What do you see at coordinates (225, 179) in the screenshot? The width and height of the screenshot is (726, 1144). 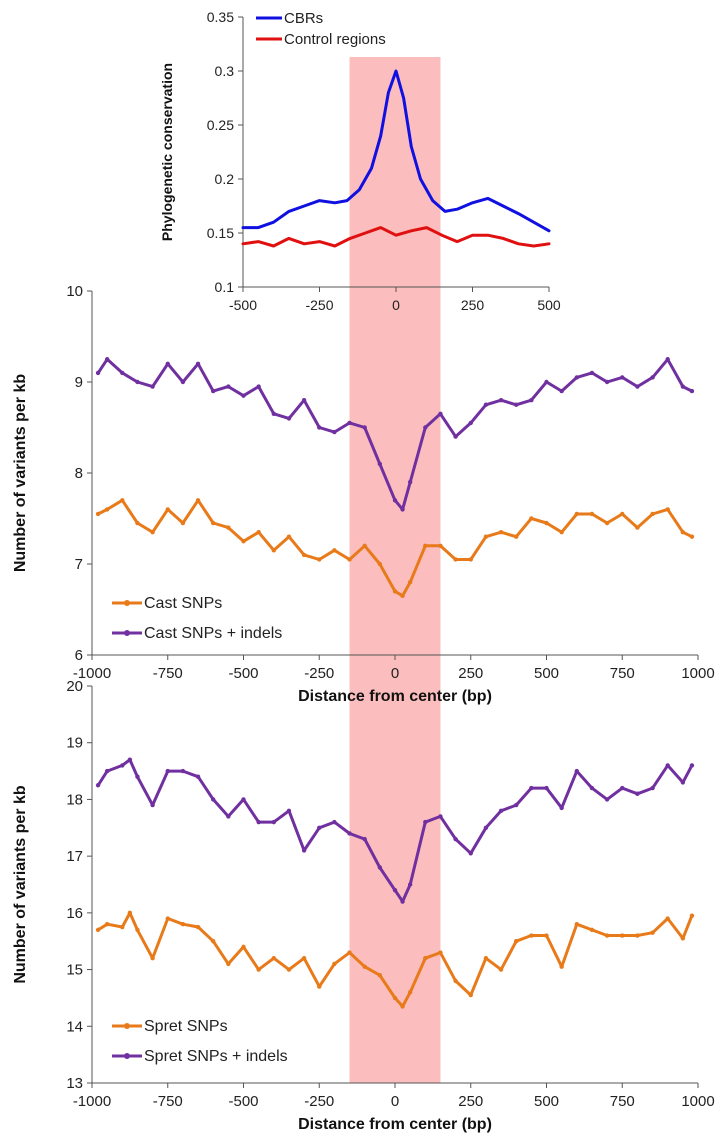 I see `y-tick-label: 0.2` at bounding box center [225, 179].